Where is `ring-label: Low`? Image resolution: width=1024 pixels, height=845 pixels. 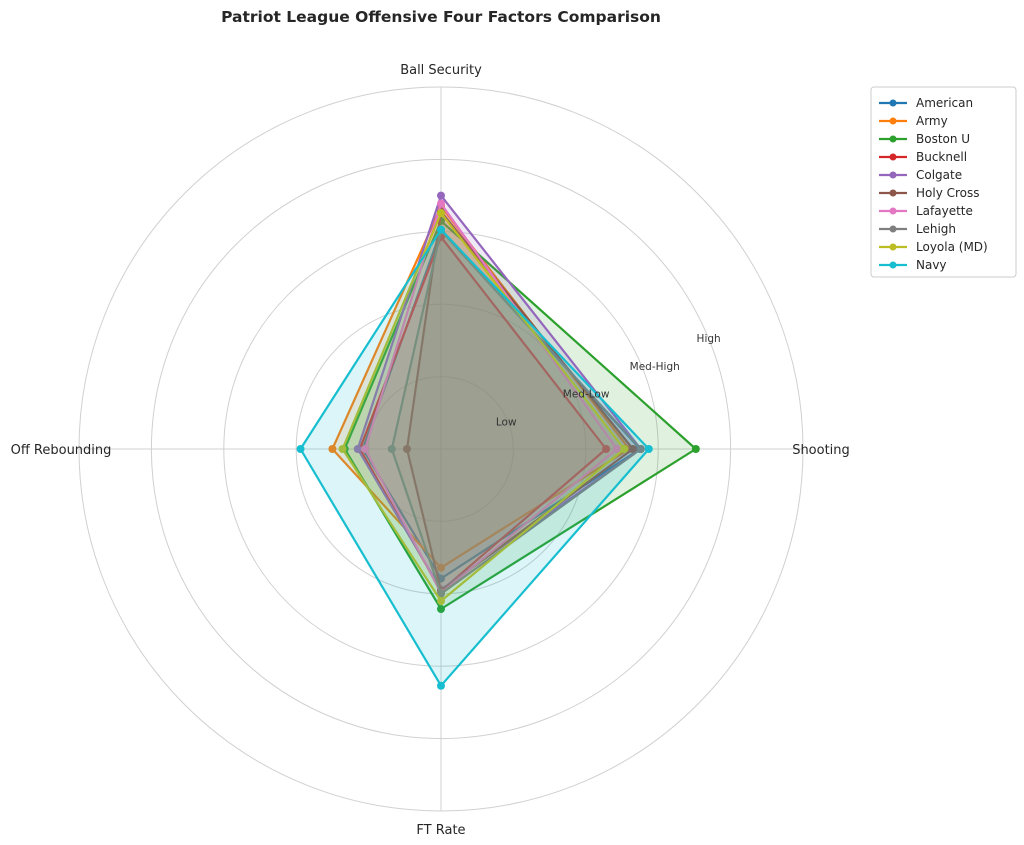
ring-label: Low is located at coordinates (506, 422).